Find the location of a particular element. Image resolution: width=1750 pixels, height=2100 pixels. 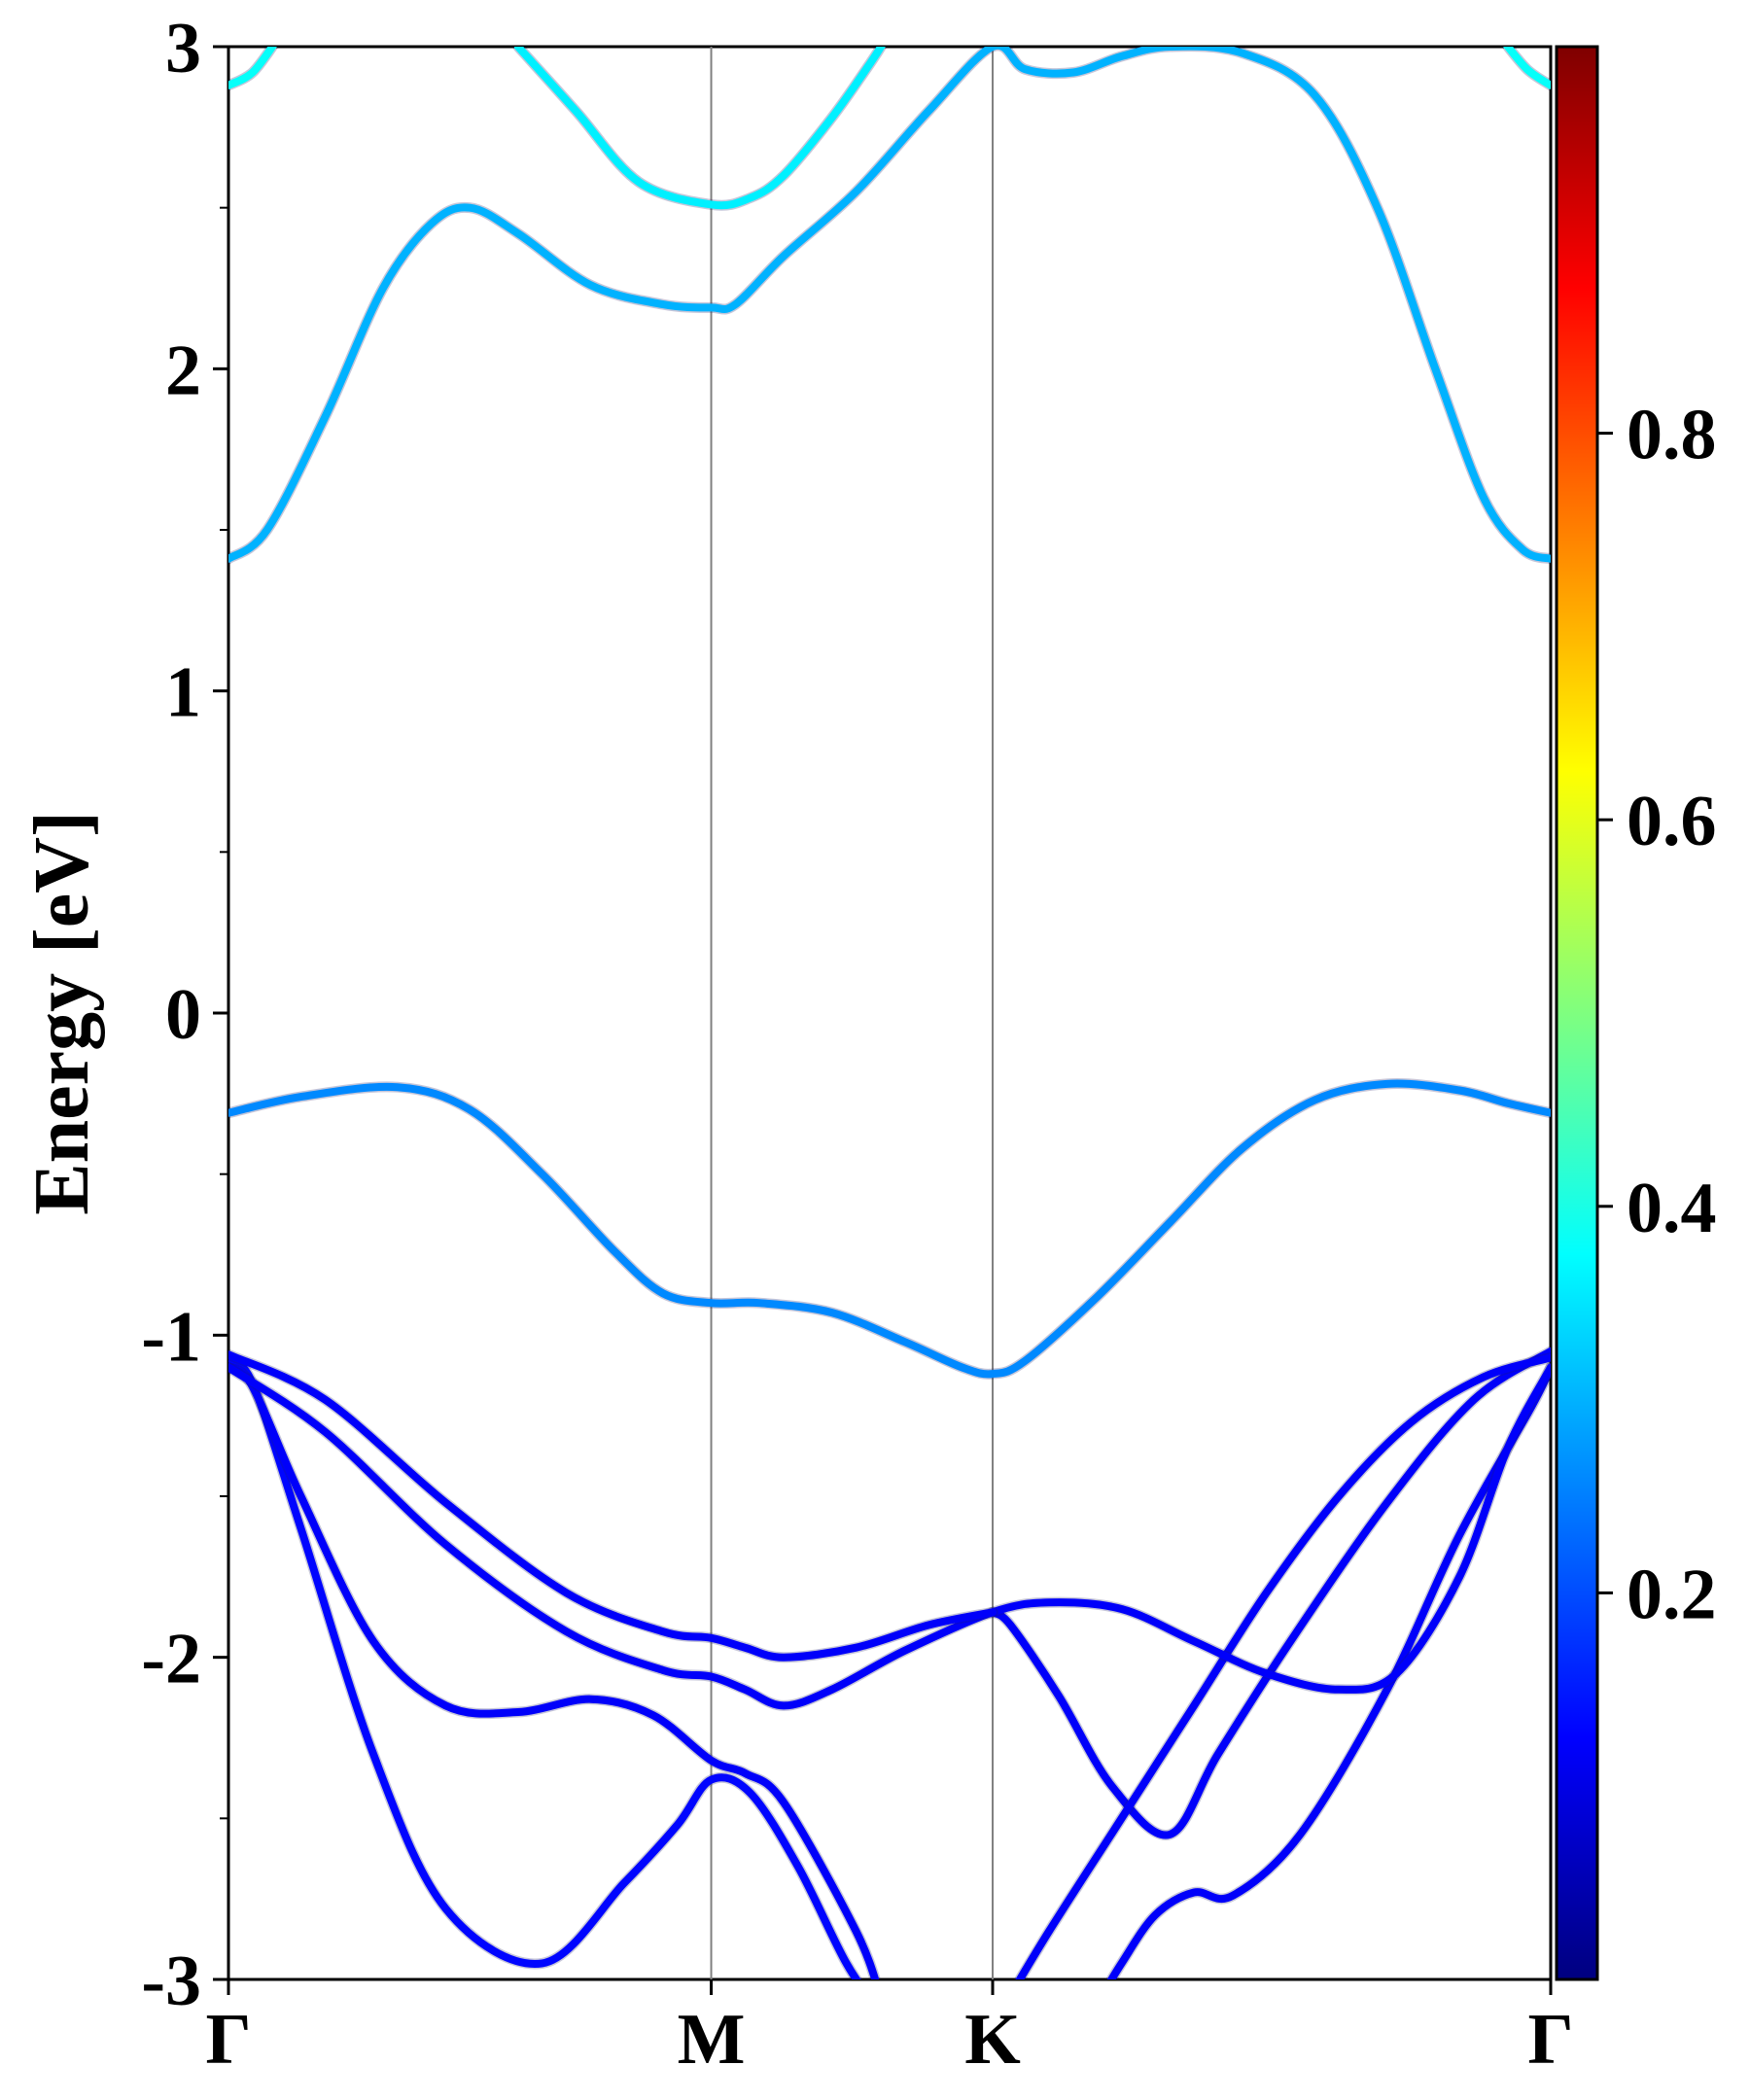

y-tick-label: -2 is located at coordinates (171, 1659).